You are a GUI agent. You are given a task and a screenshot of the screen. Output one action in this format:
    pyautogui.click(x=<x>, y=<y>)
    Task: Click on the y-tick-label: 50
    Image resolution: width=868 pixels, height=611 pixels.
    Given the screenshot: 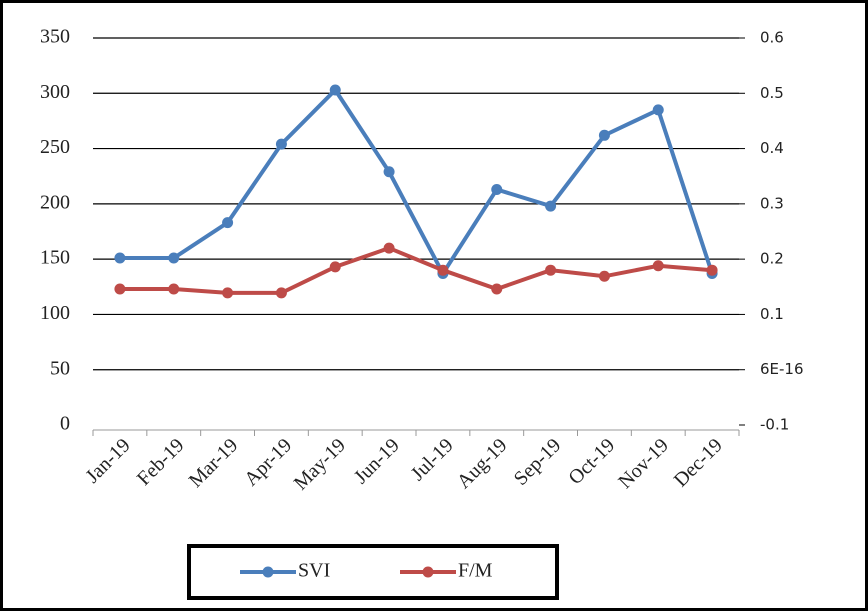 What is the action you would take?
    pyautogui.click(x=60, y=368)
    